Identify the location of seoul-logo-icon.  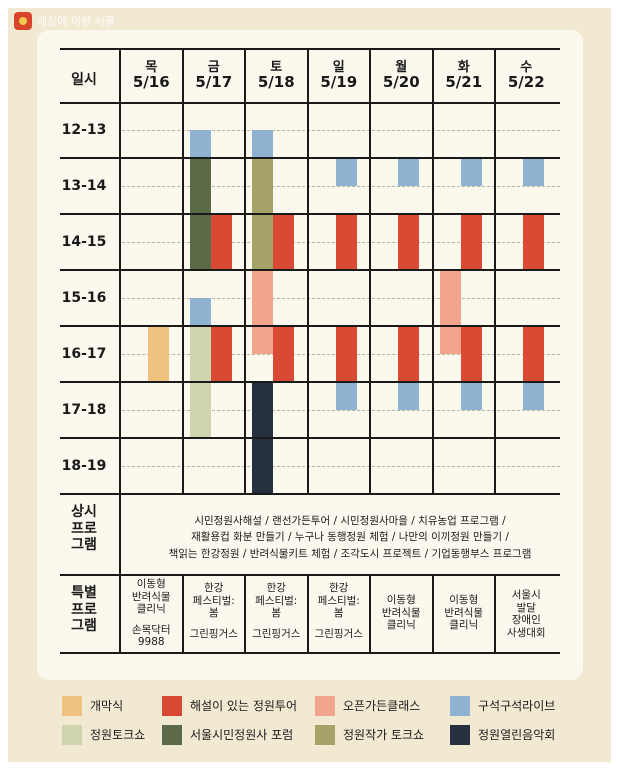
(23, 21).